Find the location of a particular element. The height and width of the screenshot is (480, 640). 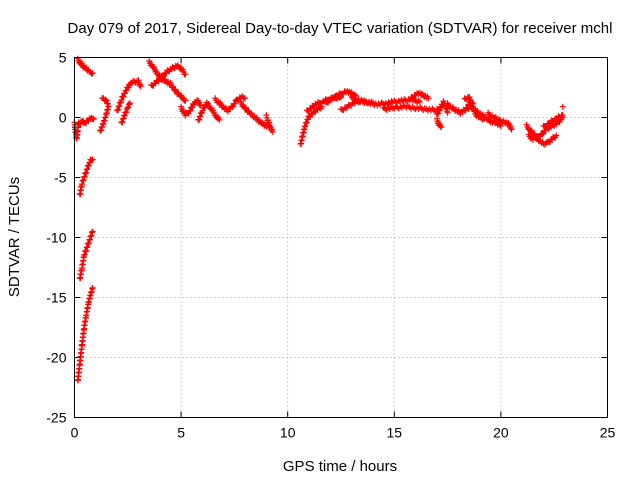

x-tick-label: 25 is located at coordinates (608, 433).